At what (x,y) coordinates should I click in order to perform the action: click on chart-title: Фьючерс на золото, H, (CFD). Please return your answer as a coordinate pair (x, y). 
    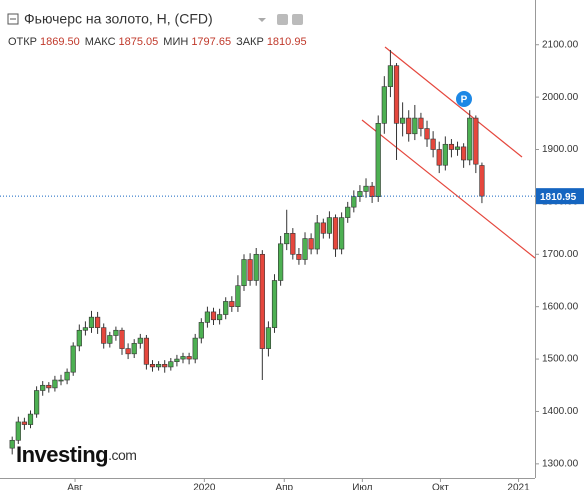
    Looking at the image, I should click on (118, 19).